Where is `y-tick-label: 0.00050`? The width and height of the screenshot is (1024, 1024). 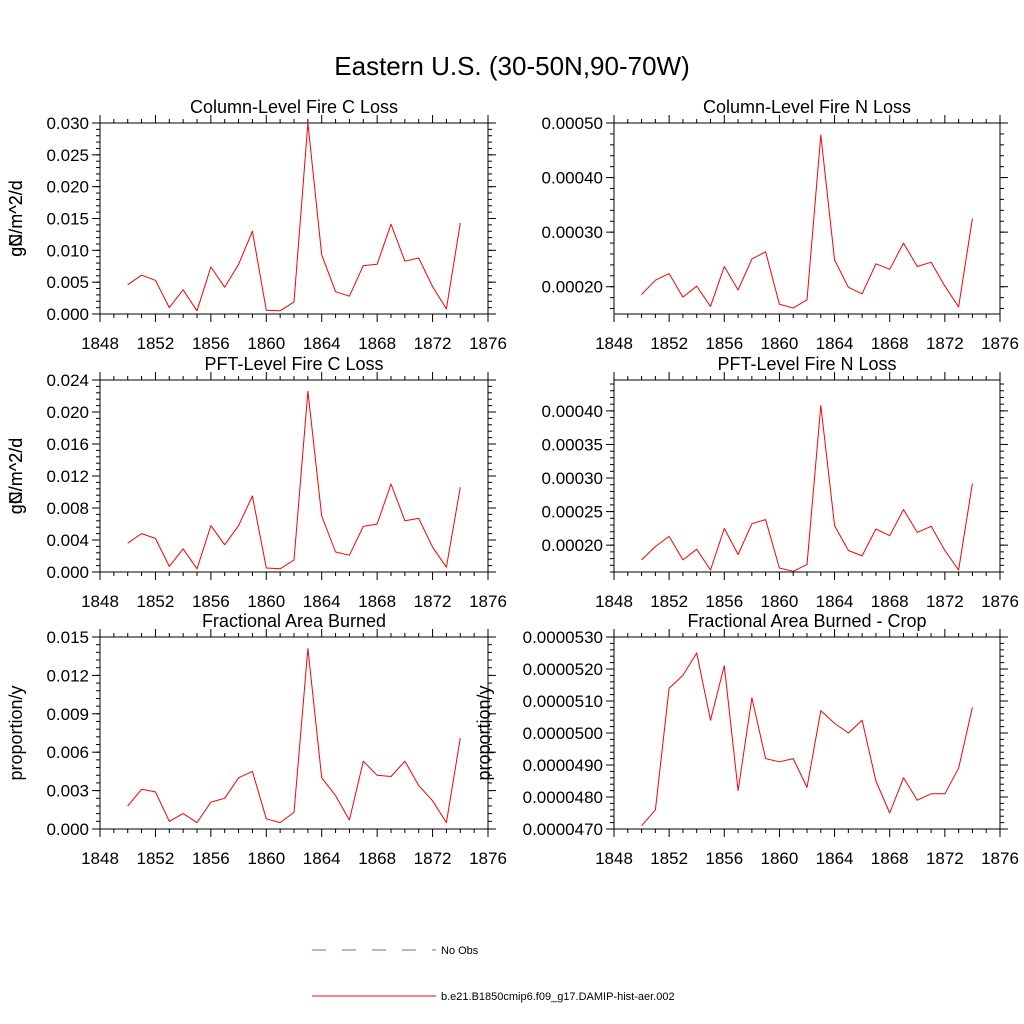
y-tick-label: 0.00050 is located at coordinates (572, 123).